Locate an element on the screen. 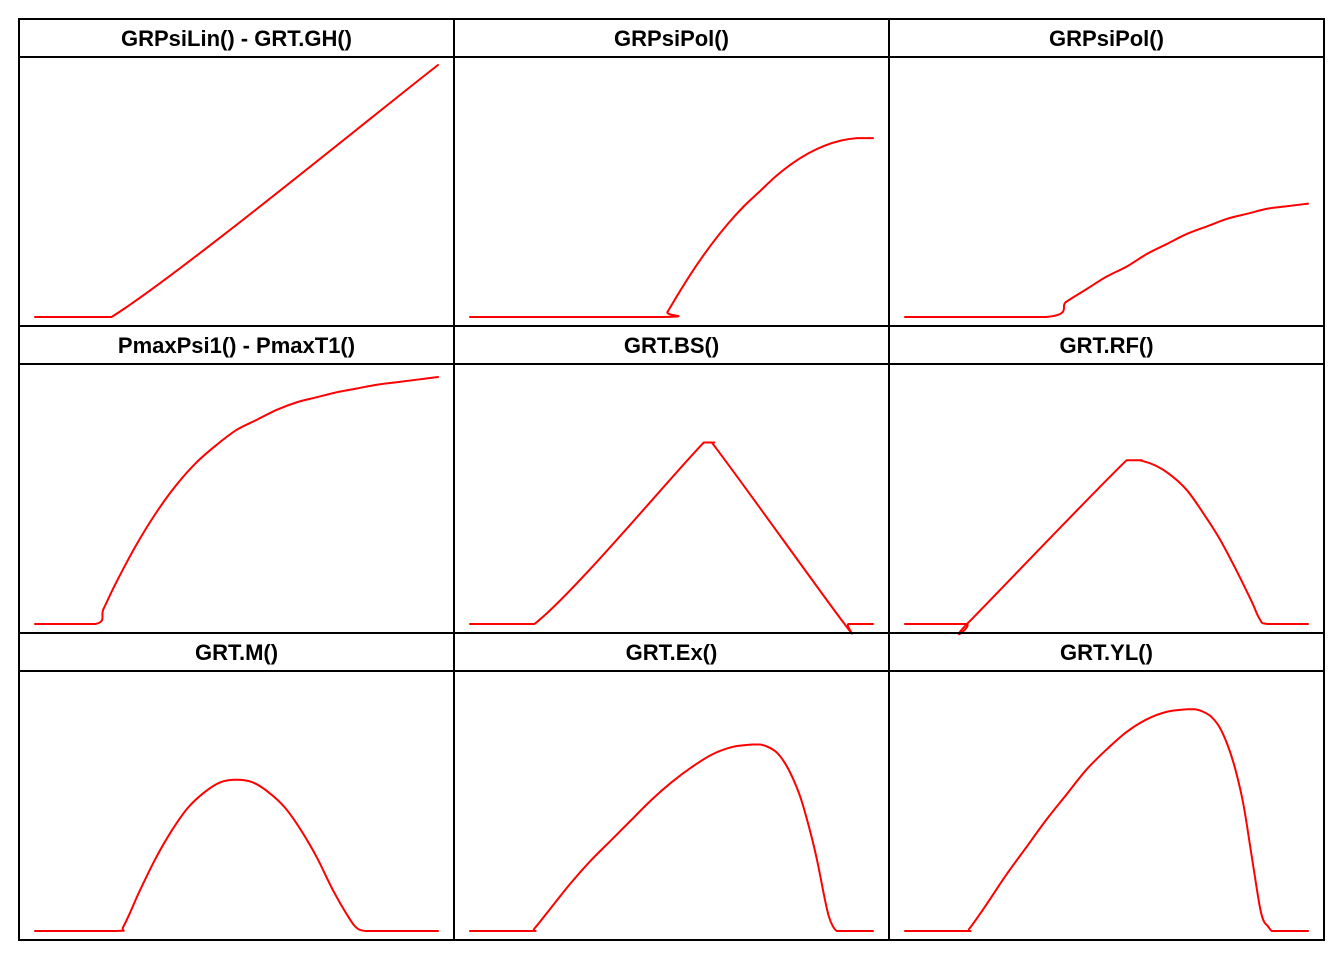 The height and width of the screenshot is (960, 1344). panel-9: GRT.YL() is located at coordinates (1106, 786).